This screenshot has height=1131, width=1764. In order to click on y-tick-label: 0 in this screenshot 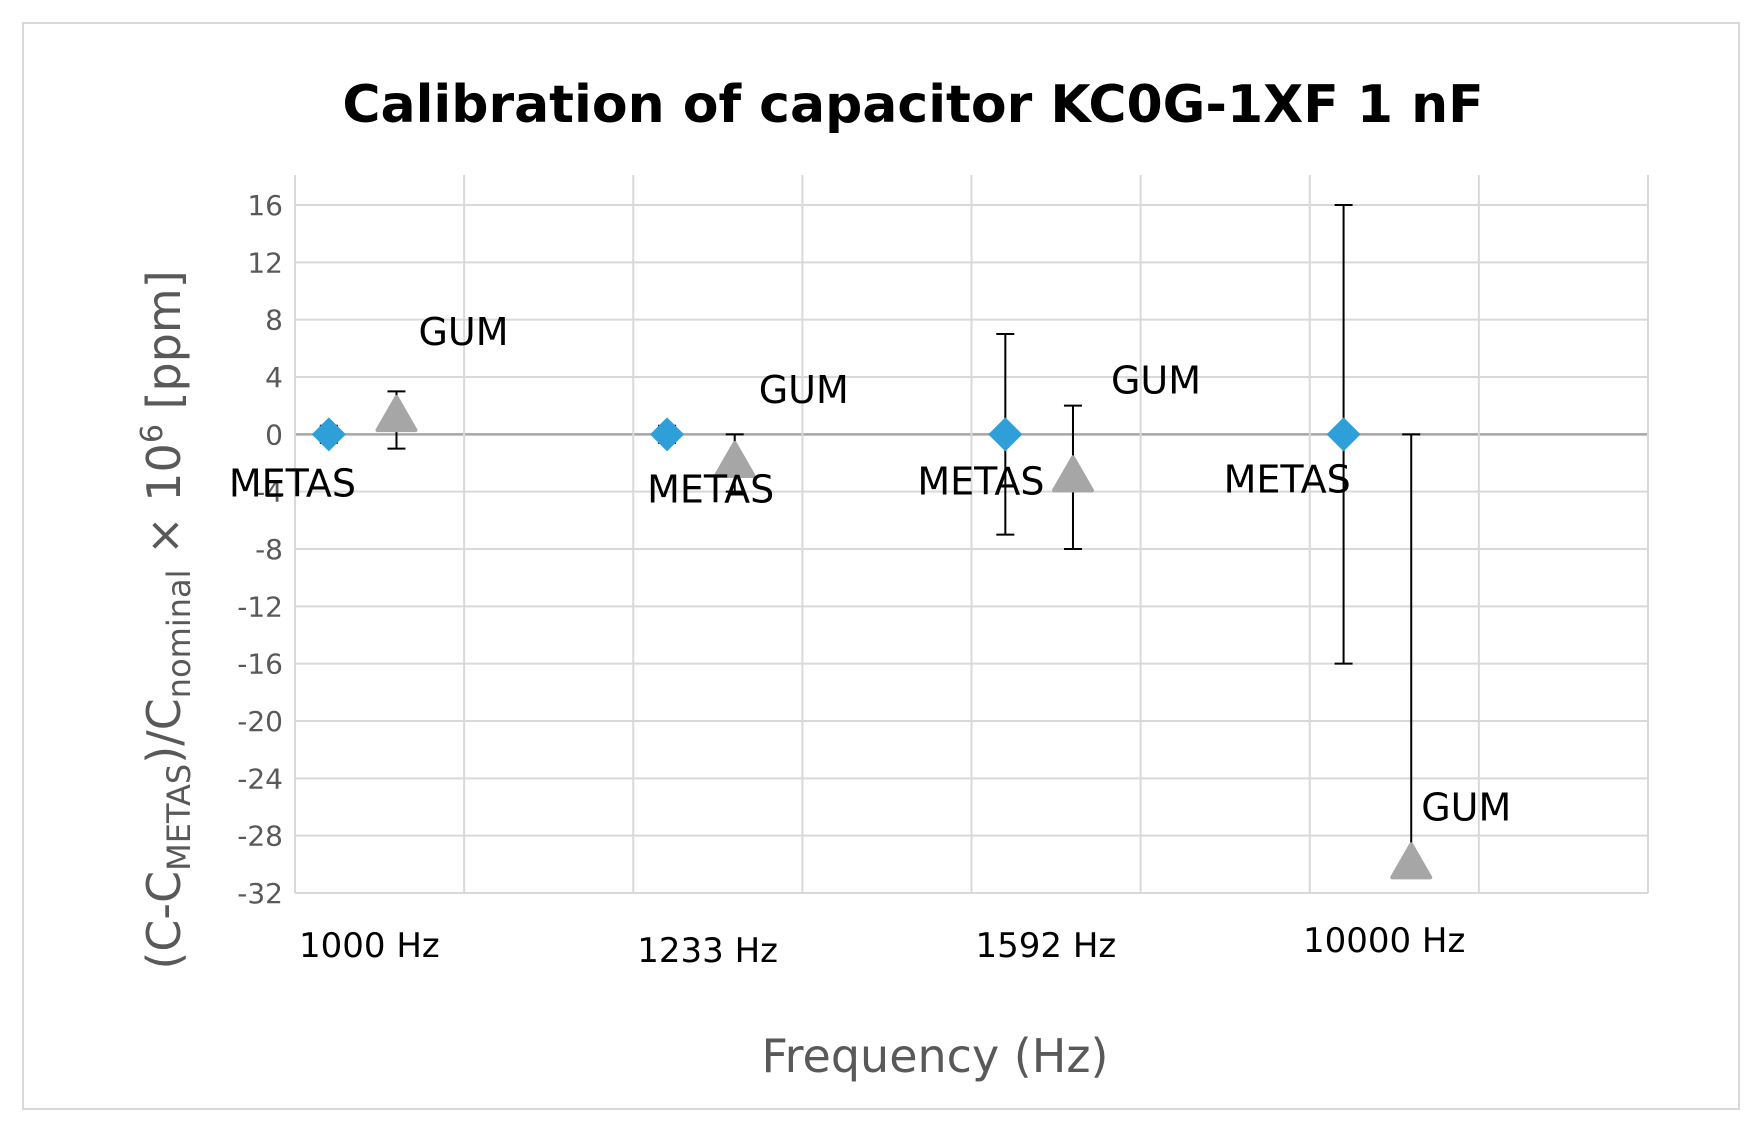, I will do `click(274, 434)`.